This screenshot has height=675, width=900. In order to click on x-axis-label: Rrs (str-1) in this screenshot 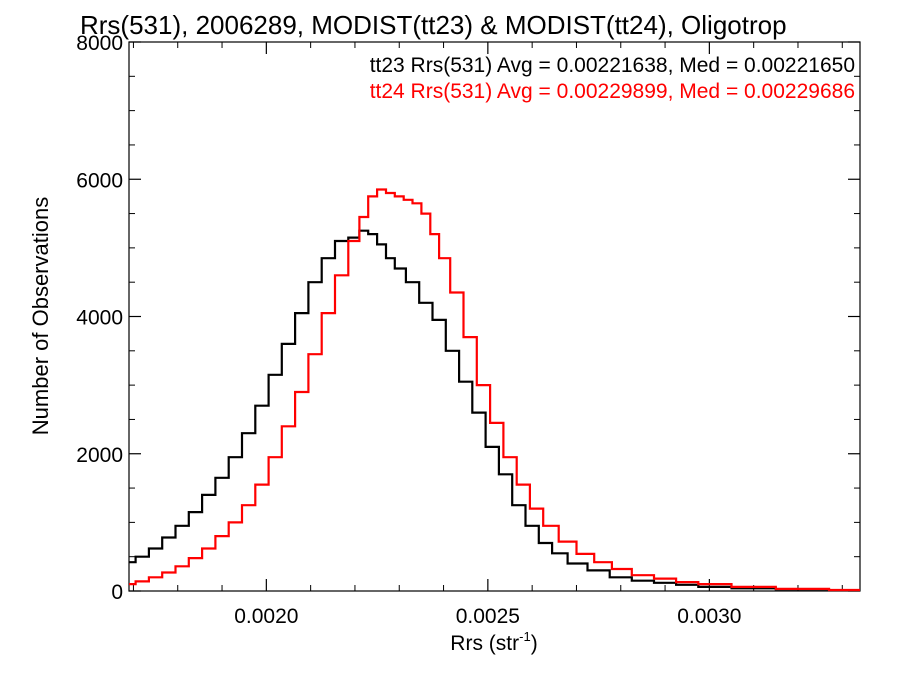, I will do `click(493, 642)`.